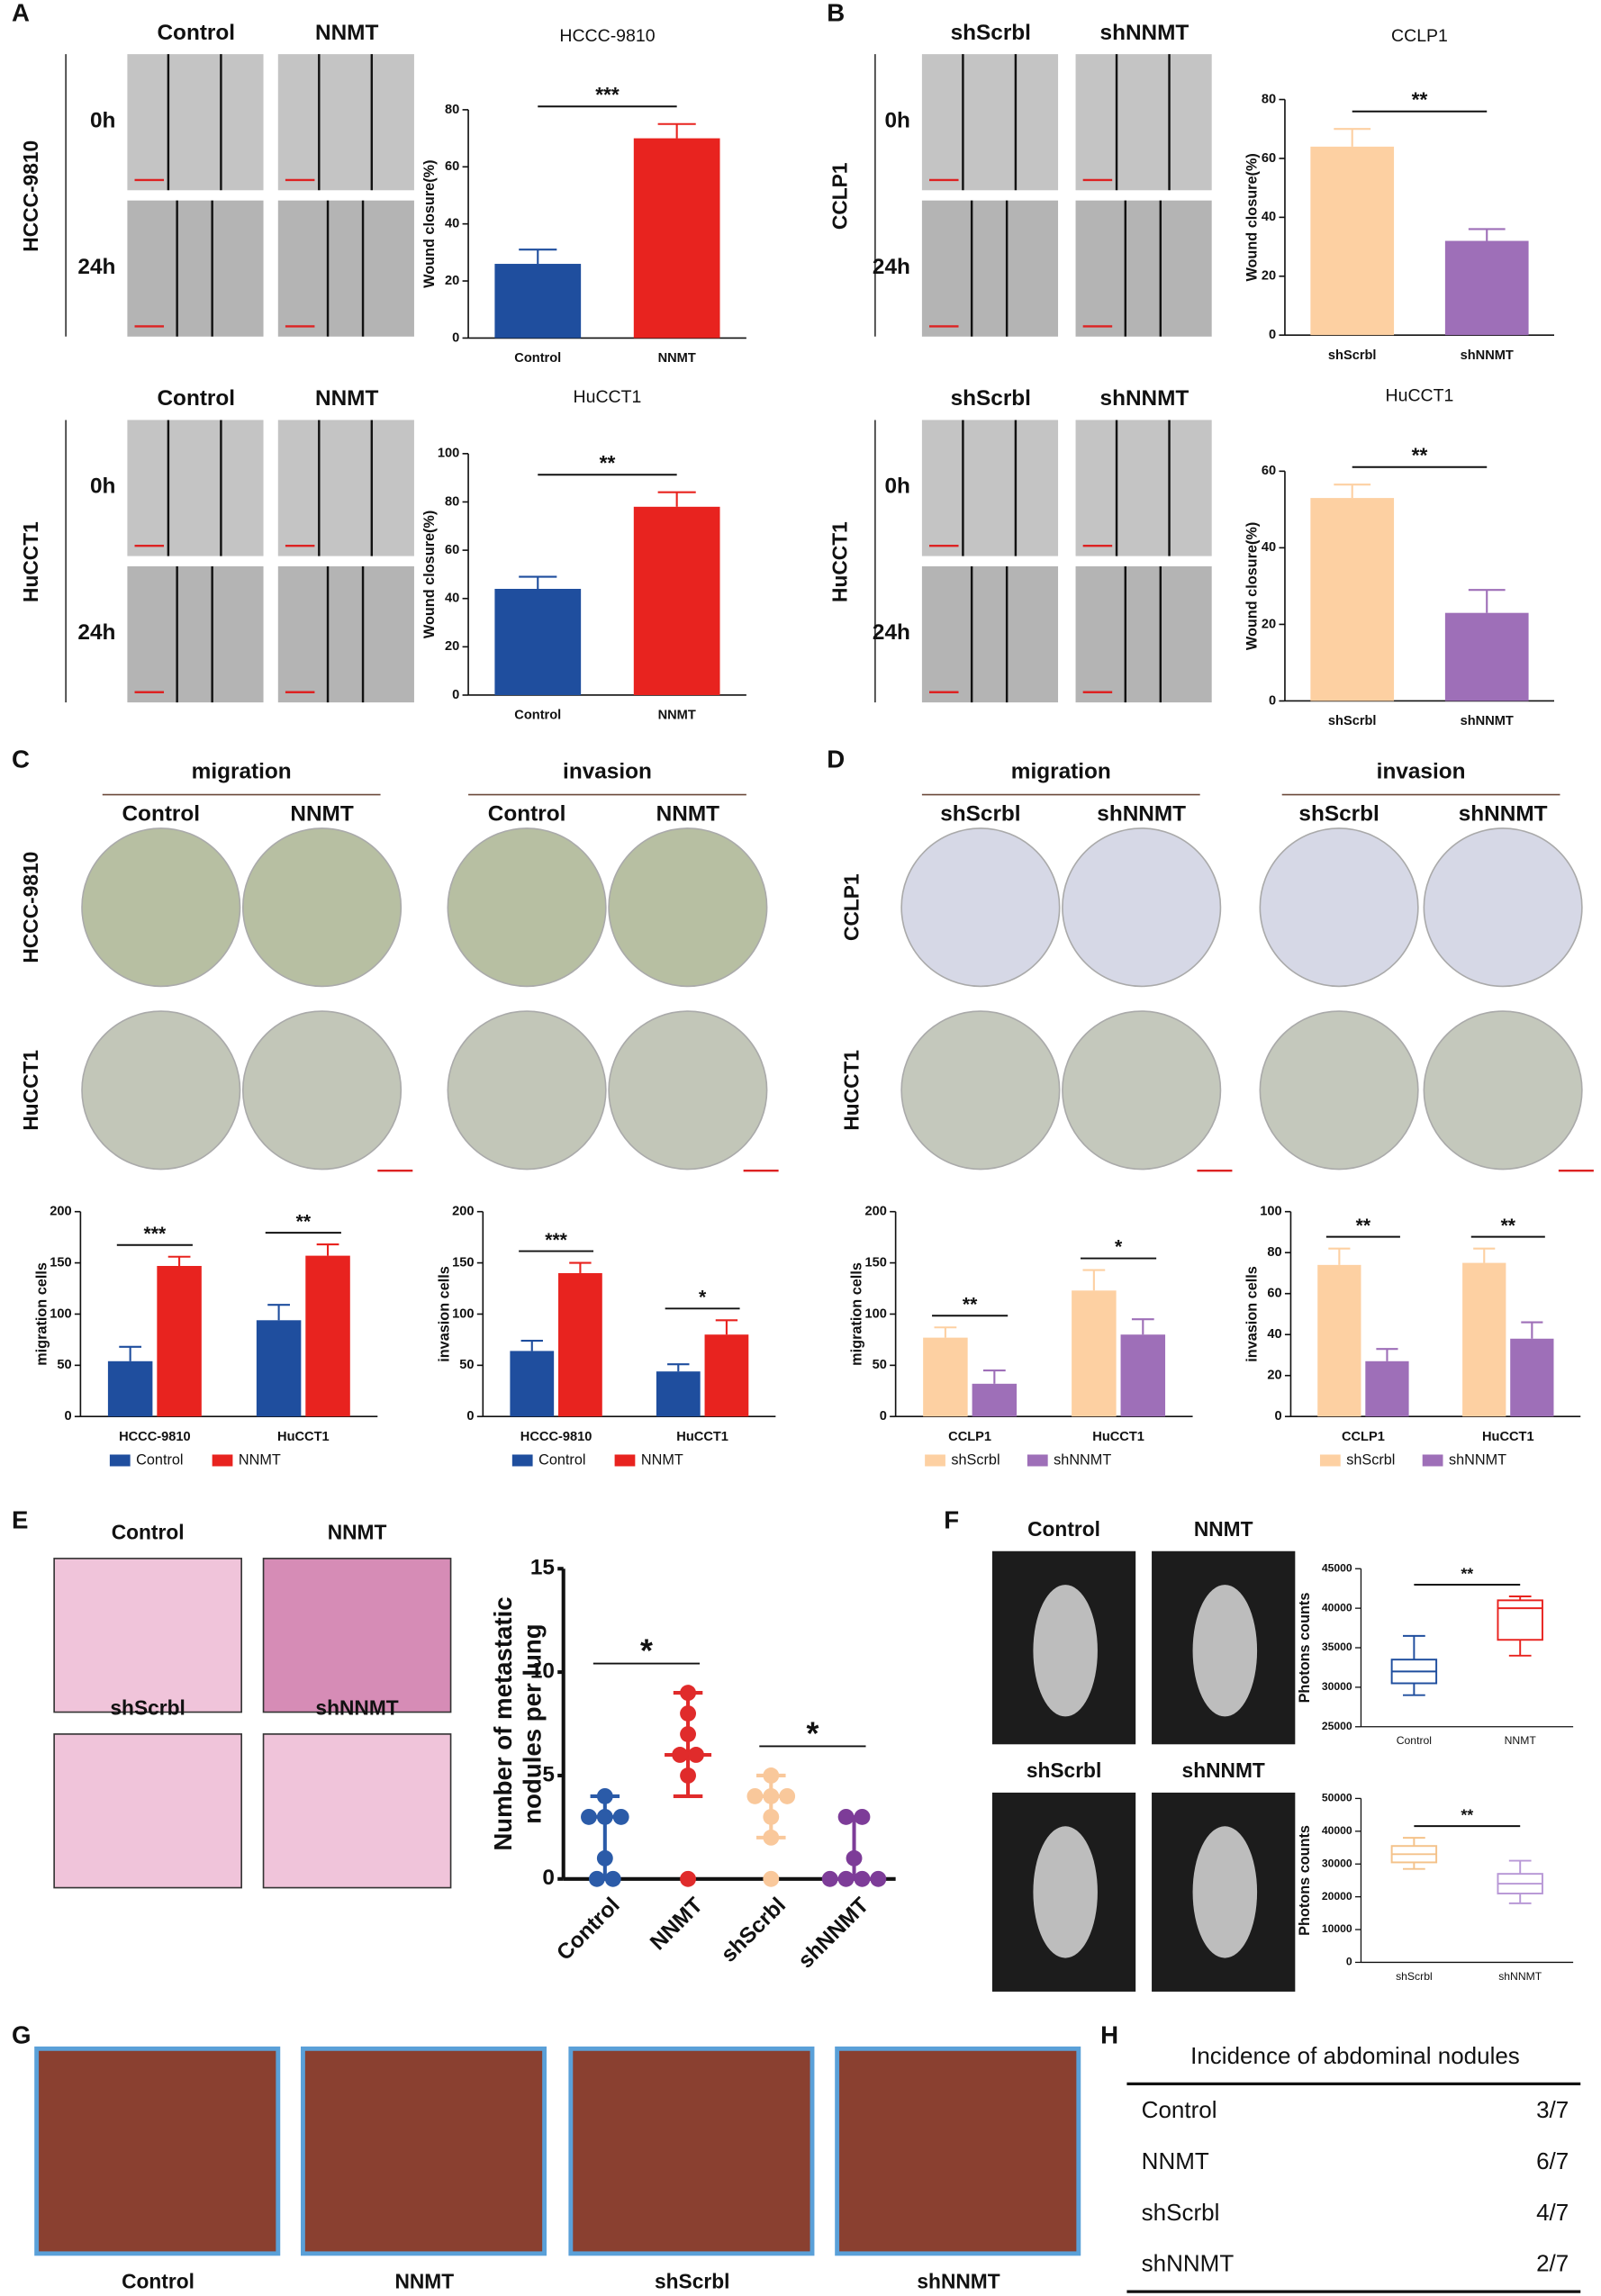  What do you see at coordinates (242, 772) in the screenshot?
I see `group-title: migration` at bounding box center [242, 772].